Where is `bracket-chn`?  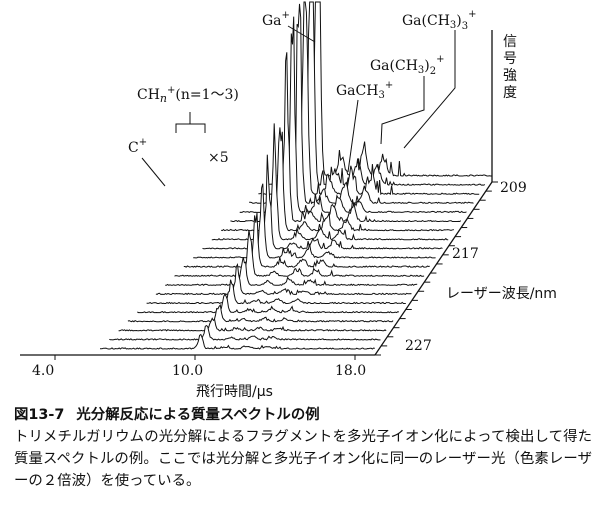 bracket-chn is located at coordinates (190, 128).